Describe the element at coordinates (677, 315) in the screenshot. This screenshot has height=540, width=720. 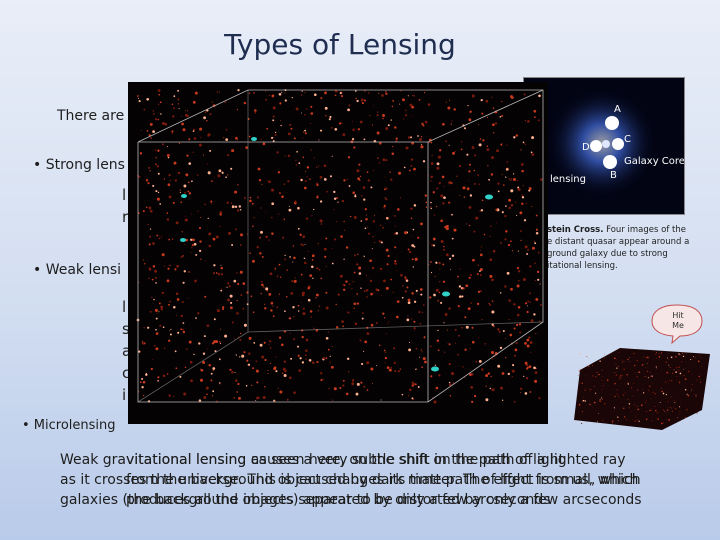
I see `button-label: Hit` at that location.